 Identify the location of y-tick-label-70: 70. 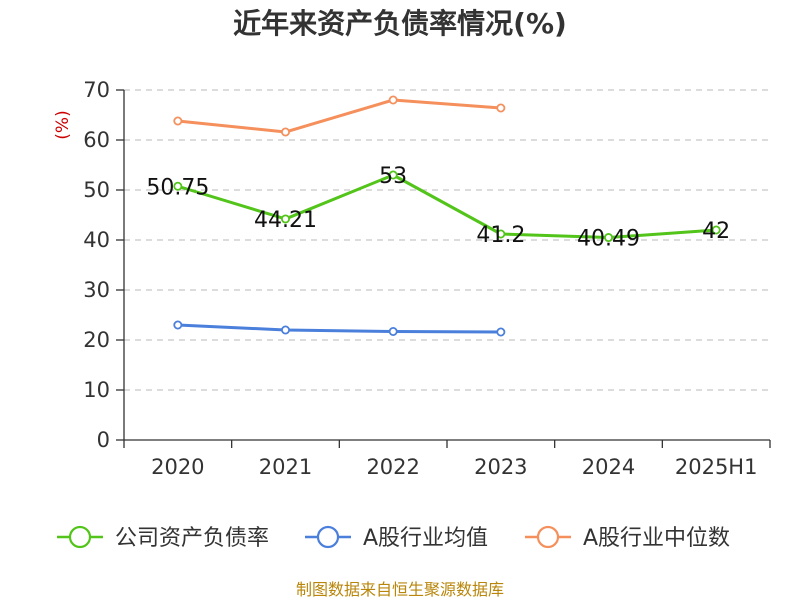
(96, 90).